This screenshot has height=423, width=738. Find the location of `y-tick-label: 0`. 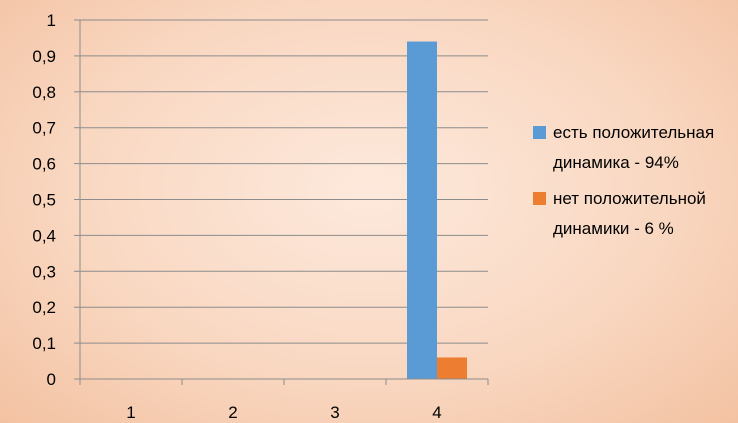

y-tick-label: 0 is located at coordinates (51, 379).